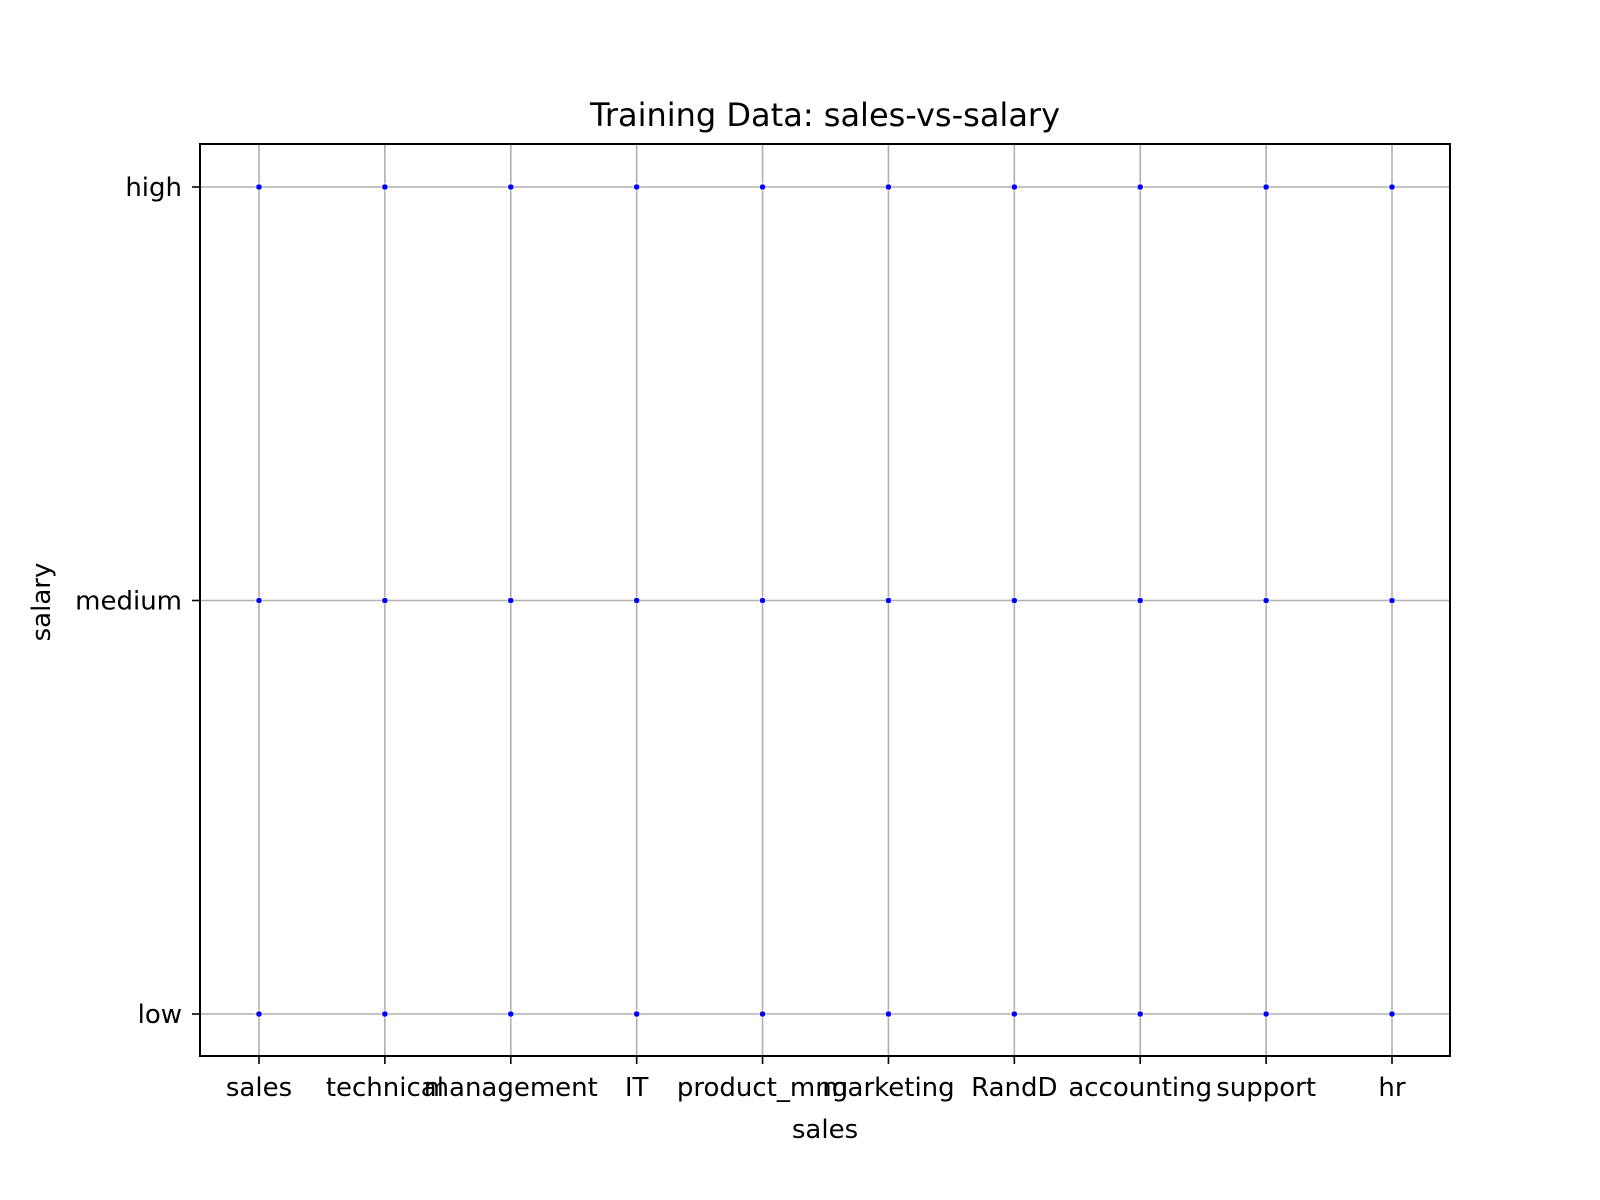 This screenshot has width=1600, height=1200. Describe the element at coordinates (153, 188) in the screenshot. I see `y-tick-label: high` at that location.